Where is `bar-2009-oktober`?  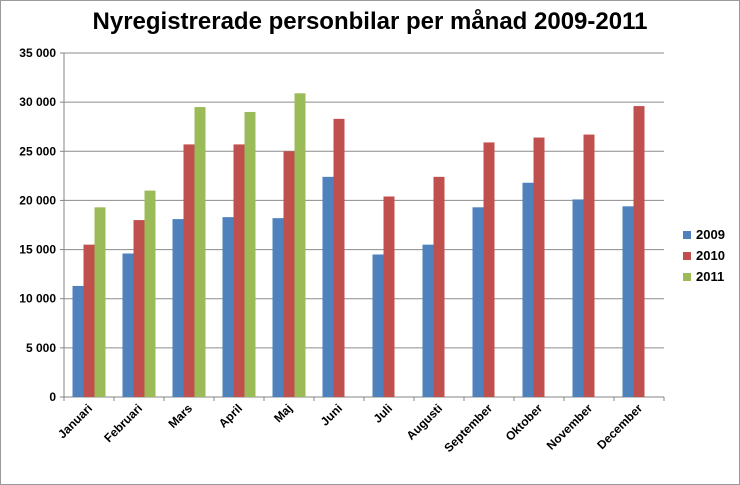
bar-2009-oktober is located at coordinates (528, 289).